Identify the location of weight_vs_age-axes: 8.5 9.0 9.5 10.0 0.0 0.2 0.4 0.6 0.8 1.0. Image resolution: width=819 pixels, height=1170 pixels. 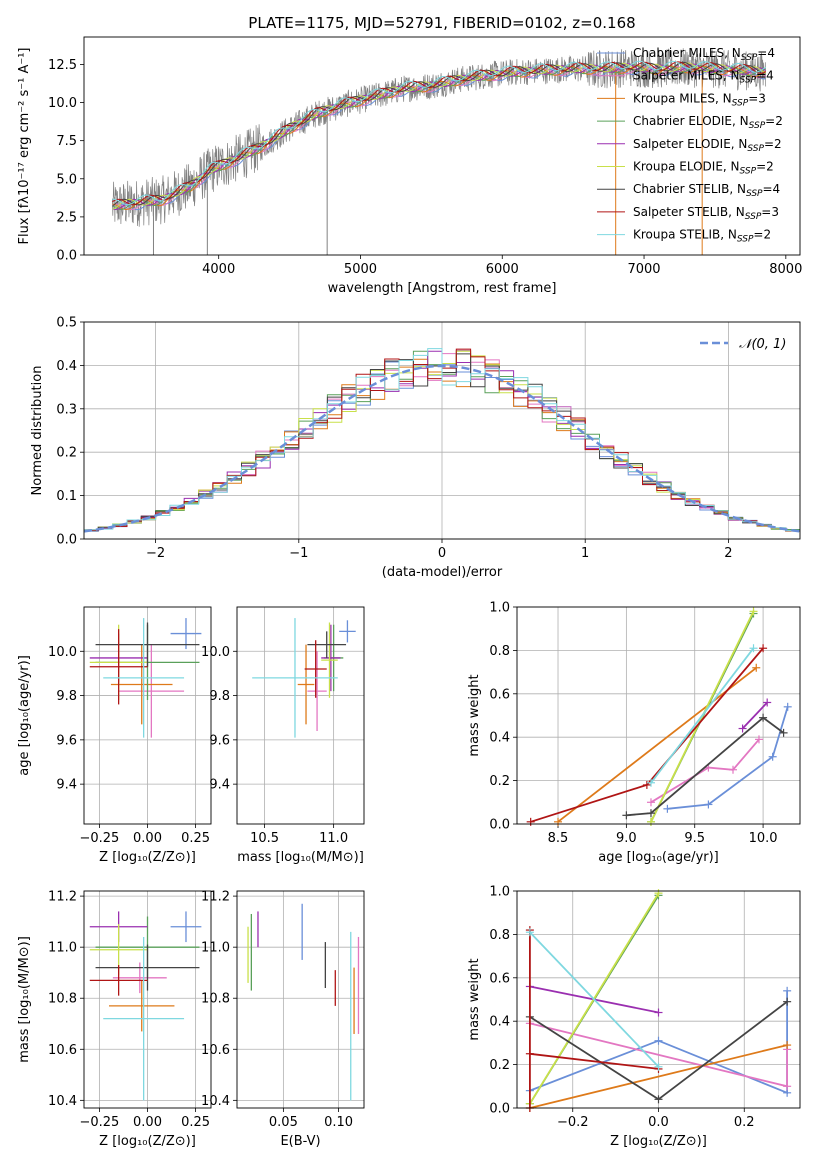
(644, 723).